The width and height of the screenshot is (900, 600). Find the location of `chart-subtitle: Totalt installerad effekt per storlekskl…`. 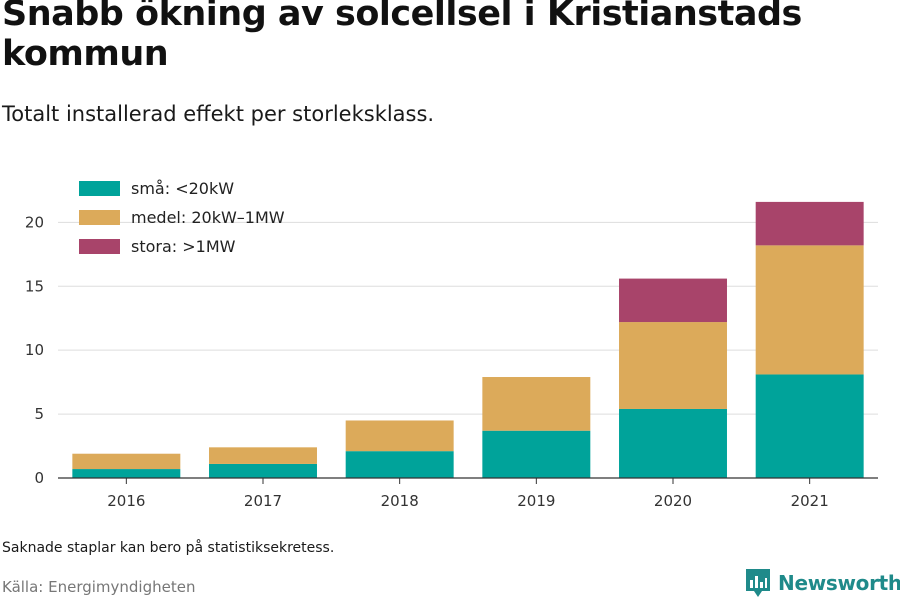

chart-subtitle: Totalt installerad effekt per storlekskl… is located at coordinates (218, 114).